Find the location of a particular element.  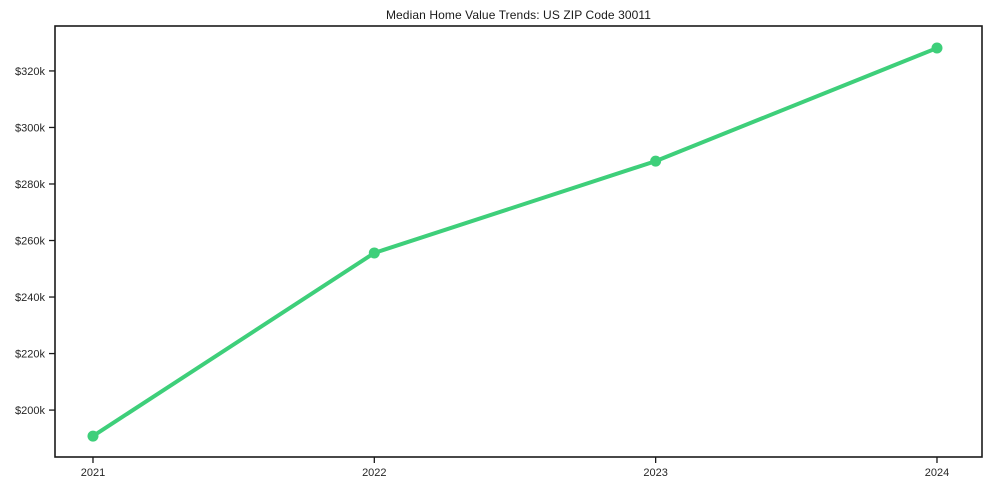

y-tick-label: $280k is located at coordinates (30, 185).